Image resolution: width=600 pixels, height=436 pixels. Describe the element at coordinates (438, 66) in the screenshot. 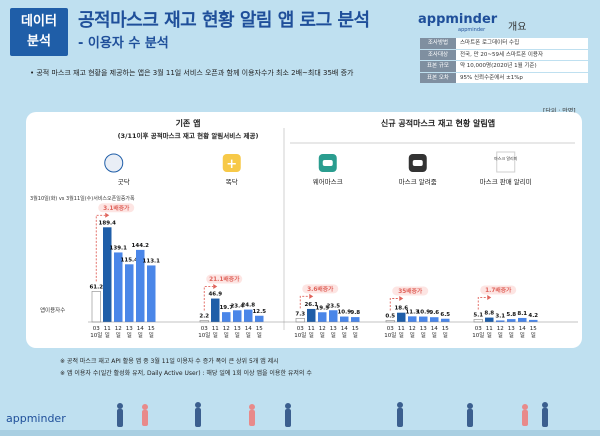

I see `info-key: 표본 규모` at that location.